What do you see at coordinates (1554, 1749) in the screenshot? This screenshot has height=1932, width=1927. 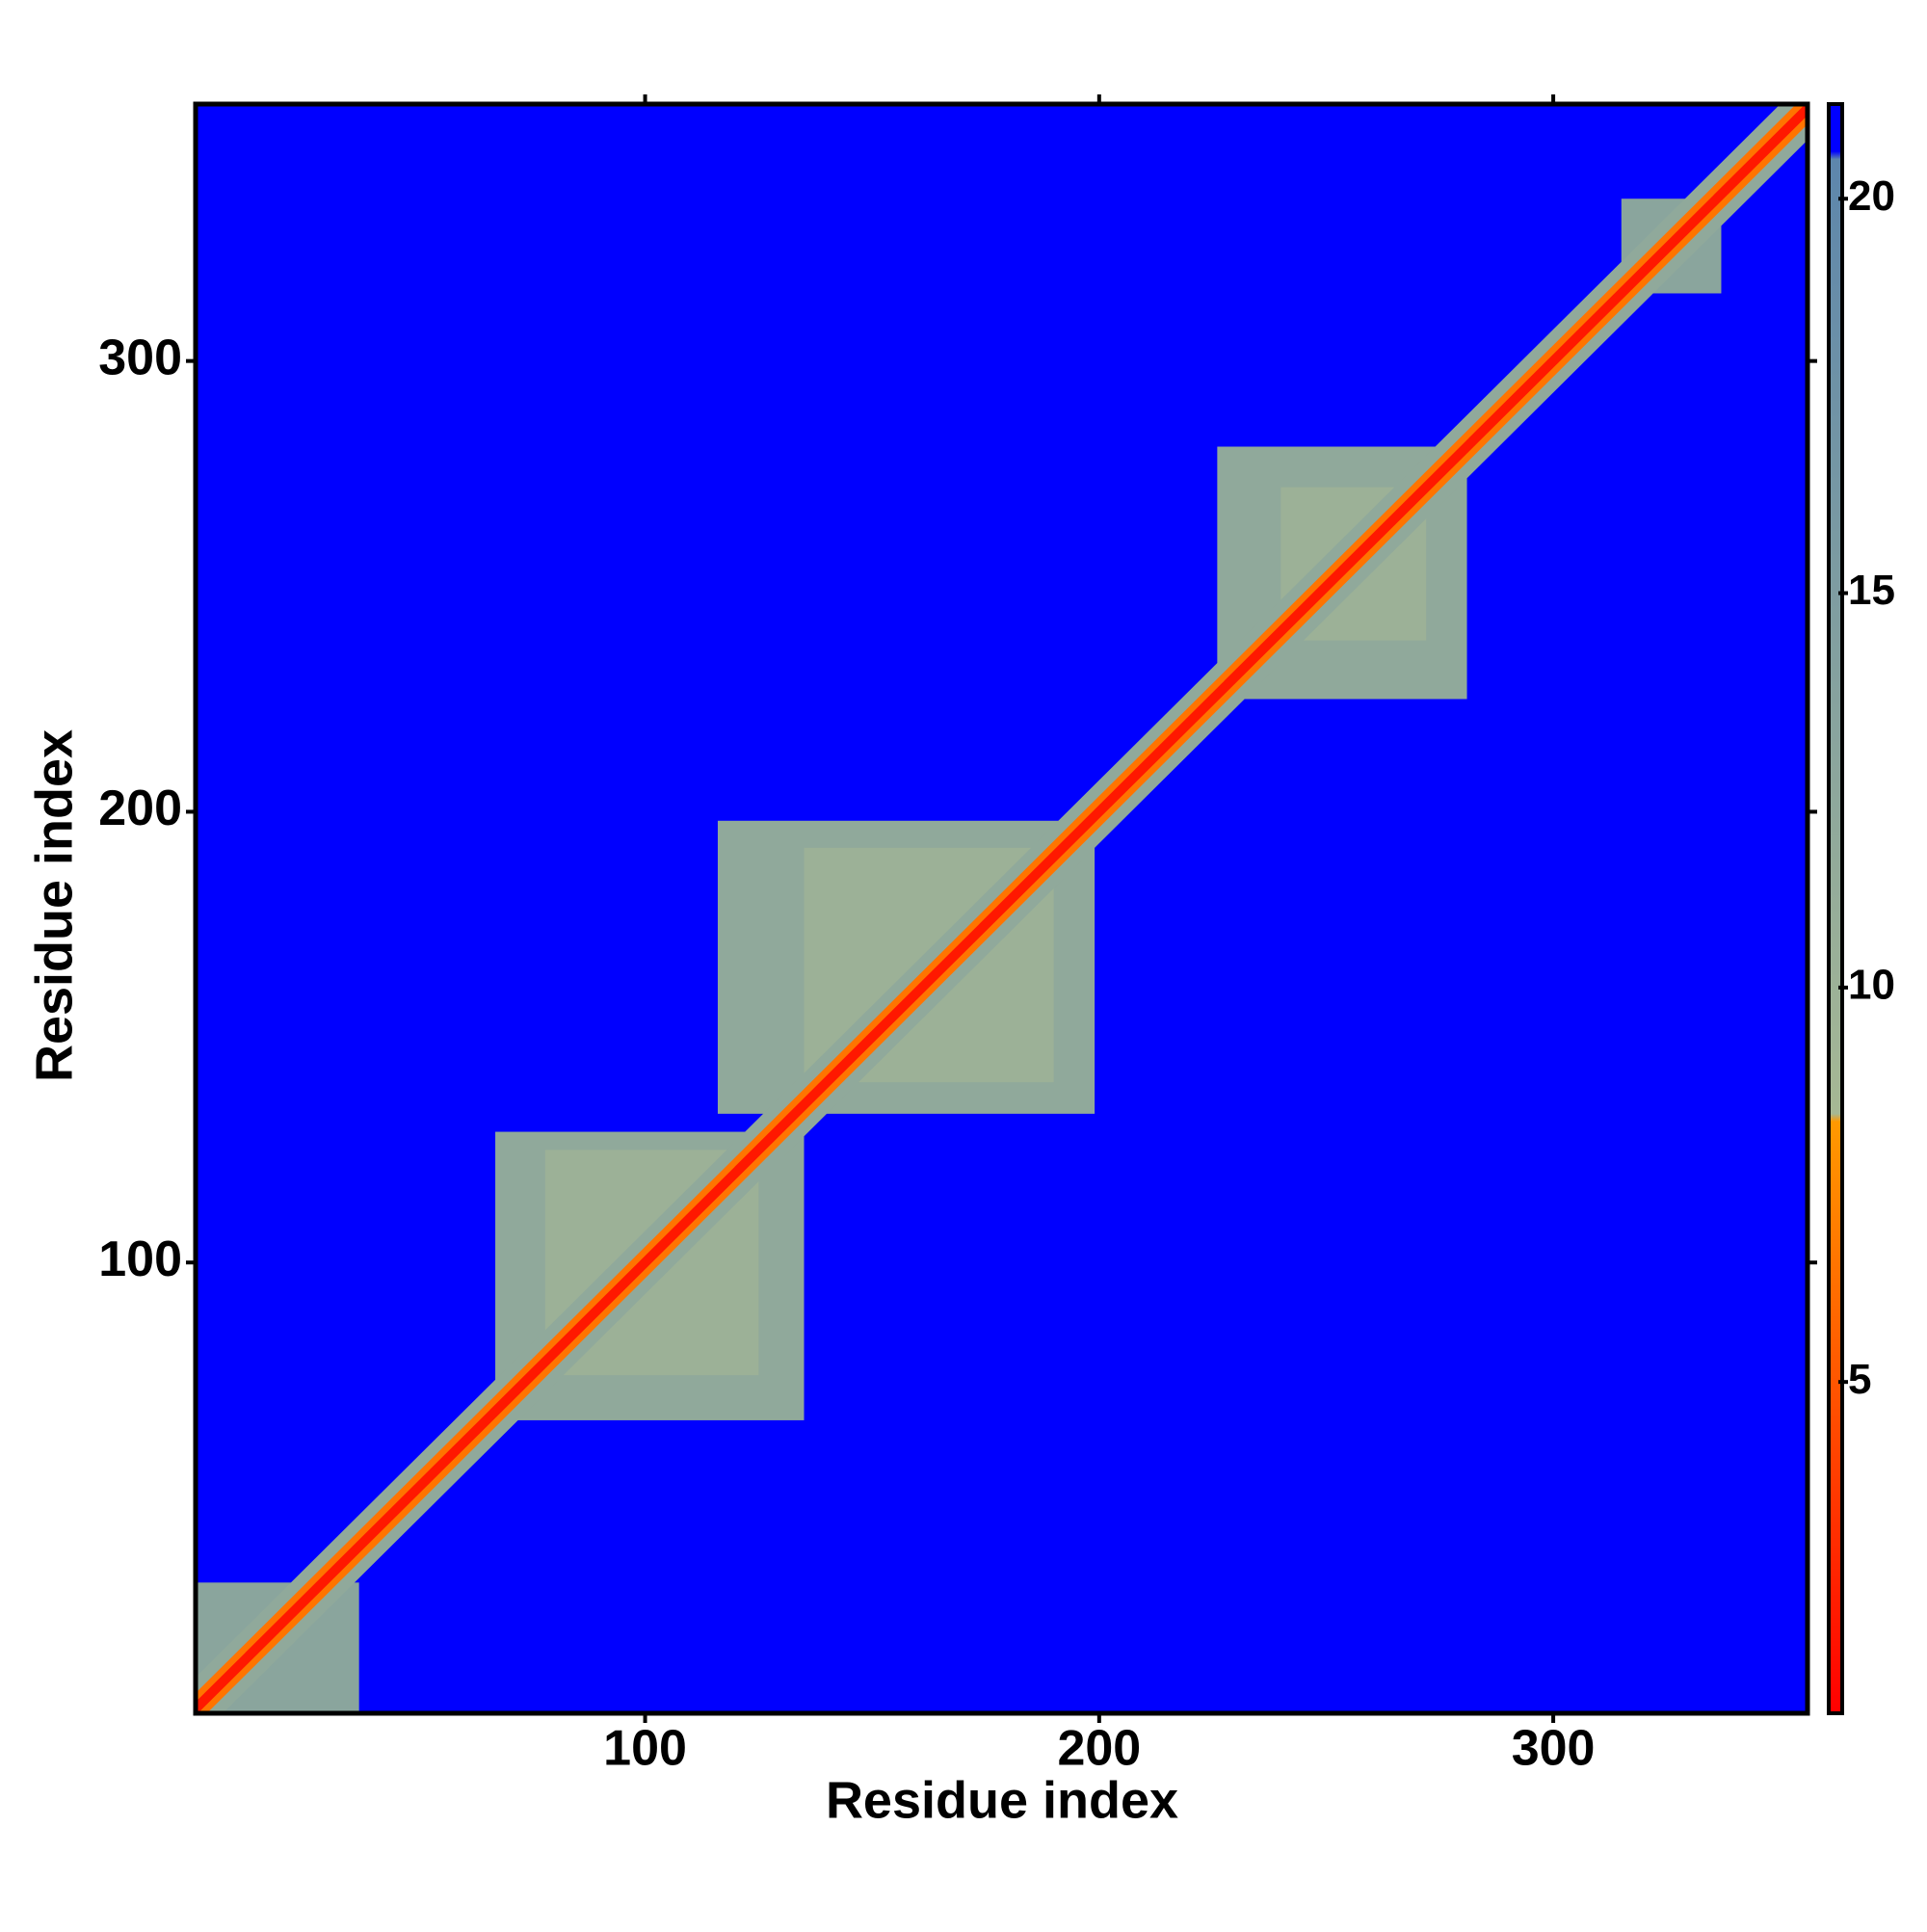 I see `x-tick-label: 300` at bounding box center [1554, 1749].